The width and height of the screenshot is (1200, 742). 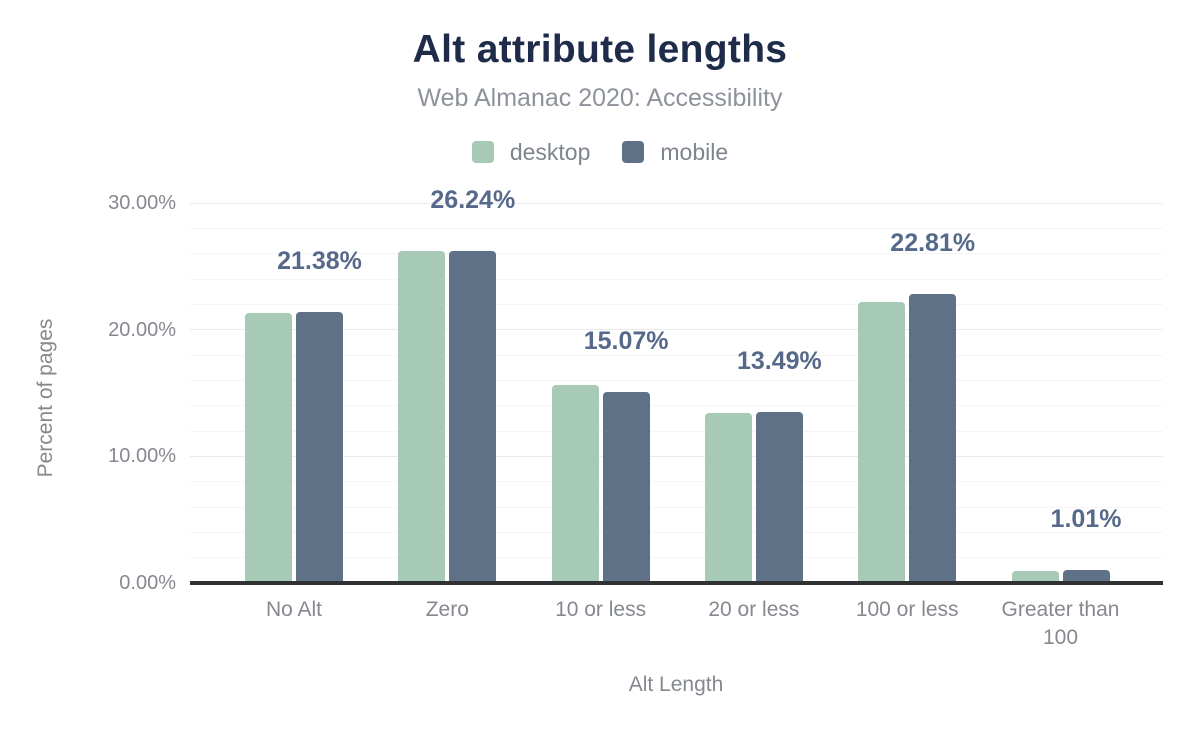 I want to click on data-label-20-or-less: 13.49%, so click(x=779, y=361).